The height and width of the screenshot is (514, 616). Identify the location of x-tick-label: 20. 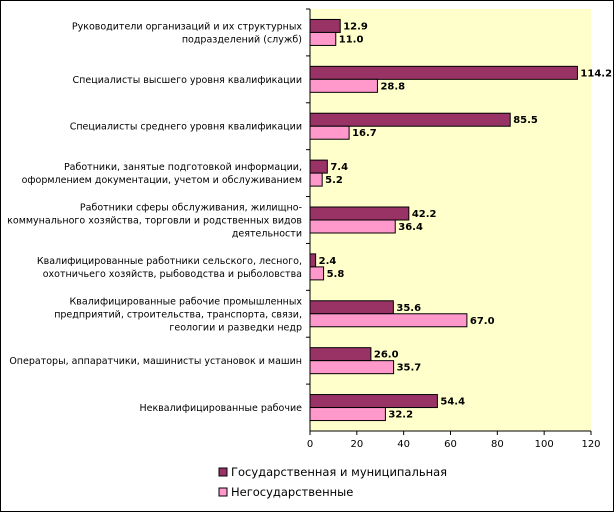
(356, 444).